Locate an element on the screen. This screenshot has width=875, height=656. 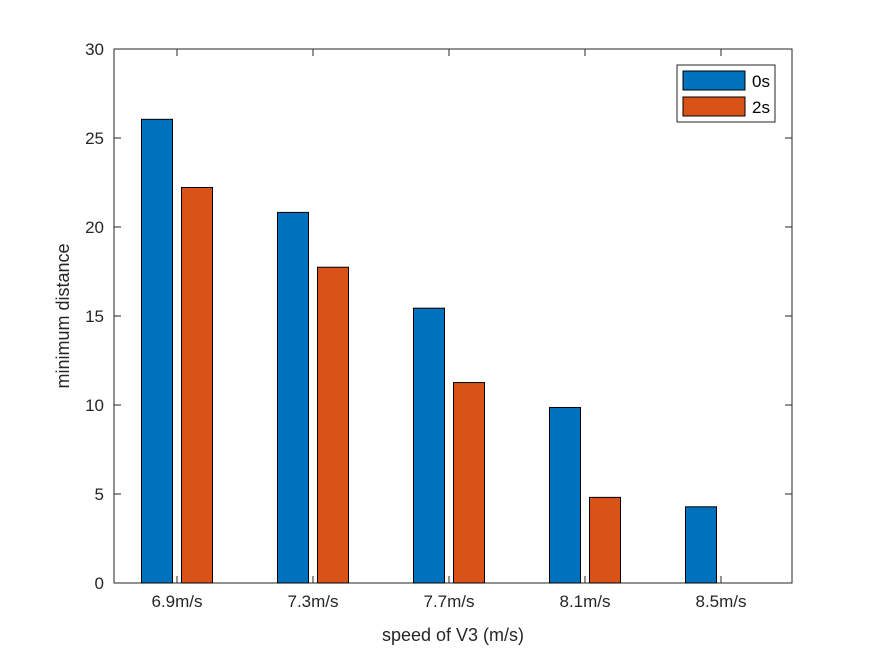
bar-0s-7.3m/s is located at coordinates (293, 397).